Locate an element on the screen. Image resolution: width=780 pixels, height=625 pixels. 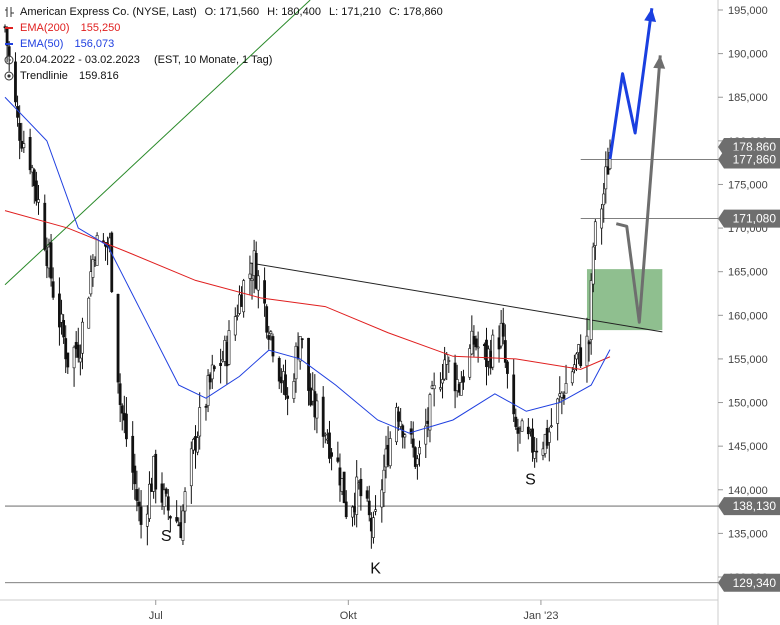
projection-grey-arrow is located at coordinates (640, 189).